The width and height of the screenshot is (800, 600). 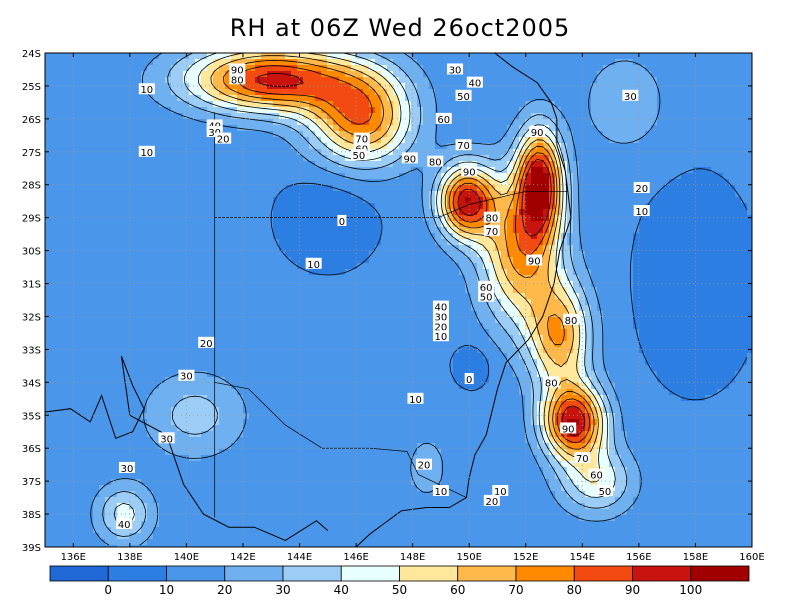 What do you see at coordinates (638, 557) in the screenshot?
I see `lon-tick-label: 156E` at bounding box center [638, 557].